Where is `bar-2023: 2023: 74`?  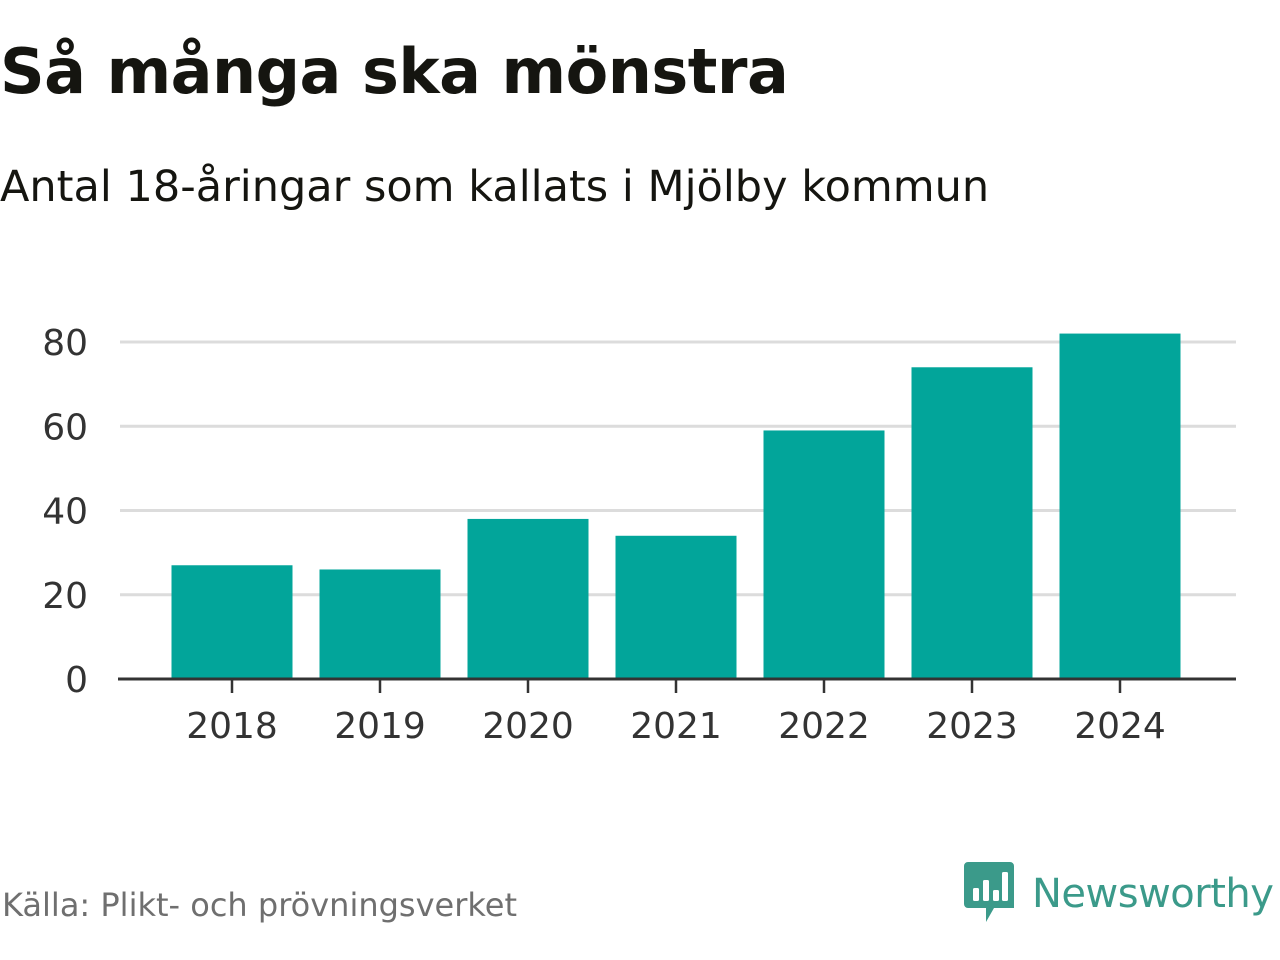 bar-2023: 2023: 74 is located at coordinates (972, 523).